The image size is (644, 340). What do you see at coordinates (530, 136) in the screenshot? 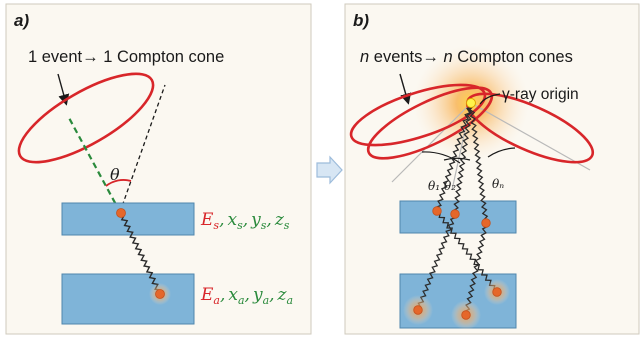
I see `cone-axis-n` at bounding box center [530, 136].